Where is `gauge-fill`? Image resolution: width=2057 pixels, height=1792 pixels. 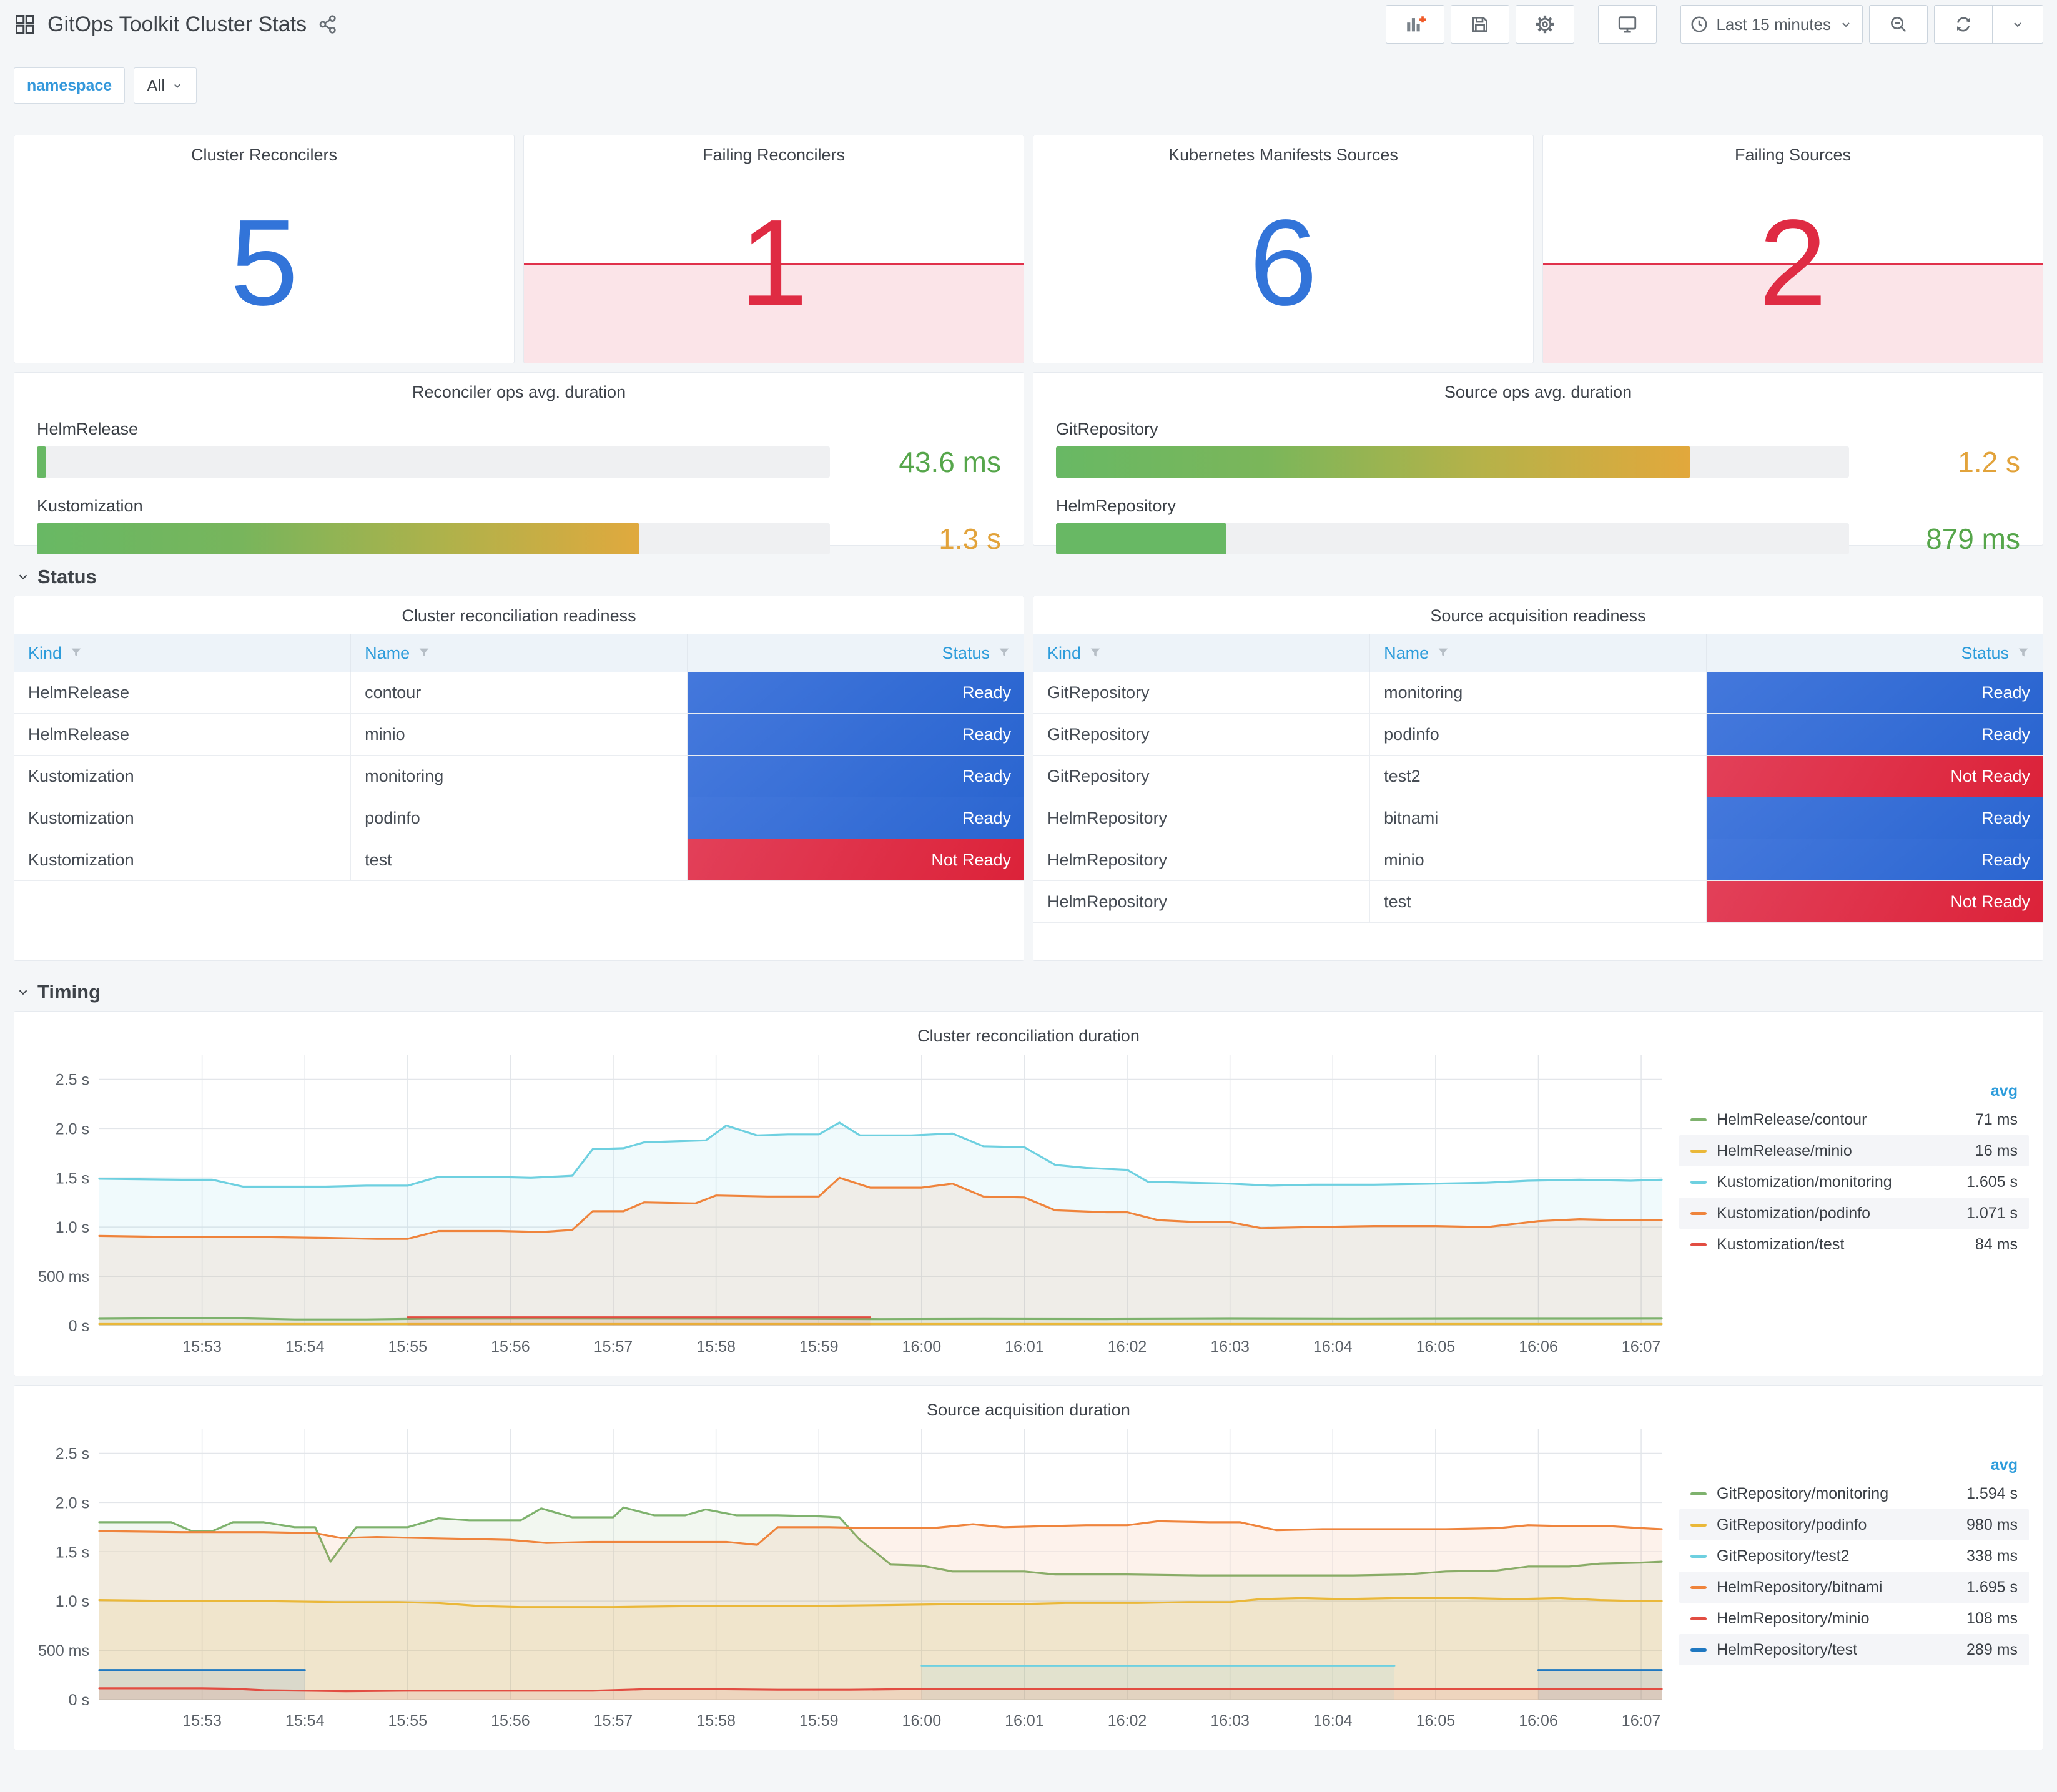
gauge-fill is located at coordinates (339, 538).